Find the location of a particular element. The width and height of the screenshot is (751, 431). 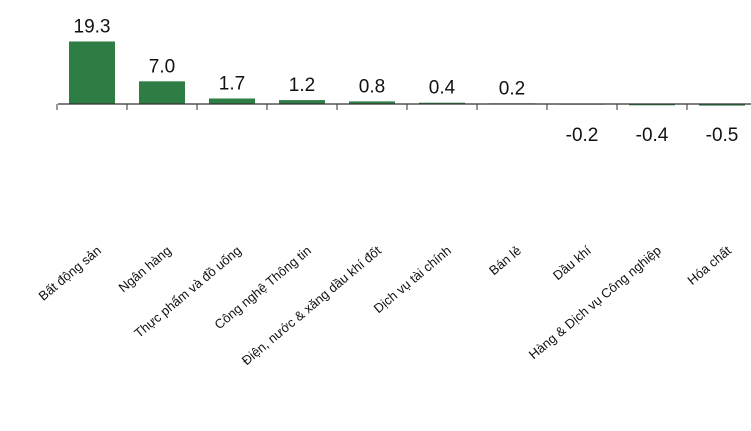

bar-value-label: -0.2 is located at coordinates (582, 135).